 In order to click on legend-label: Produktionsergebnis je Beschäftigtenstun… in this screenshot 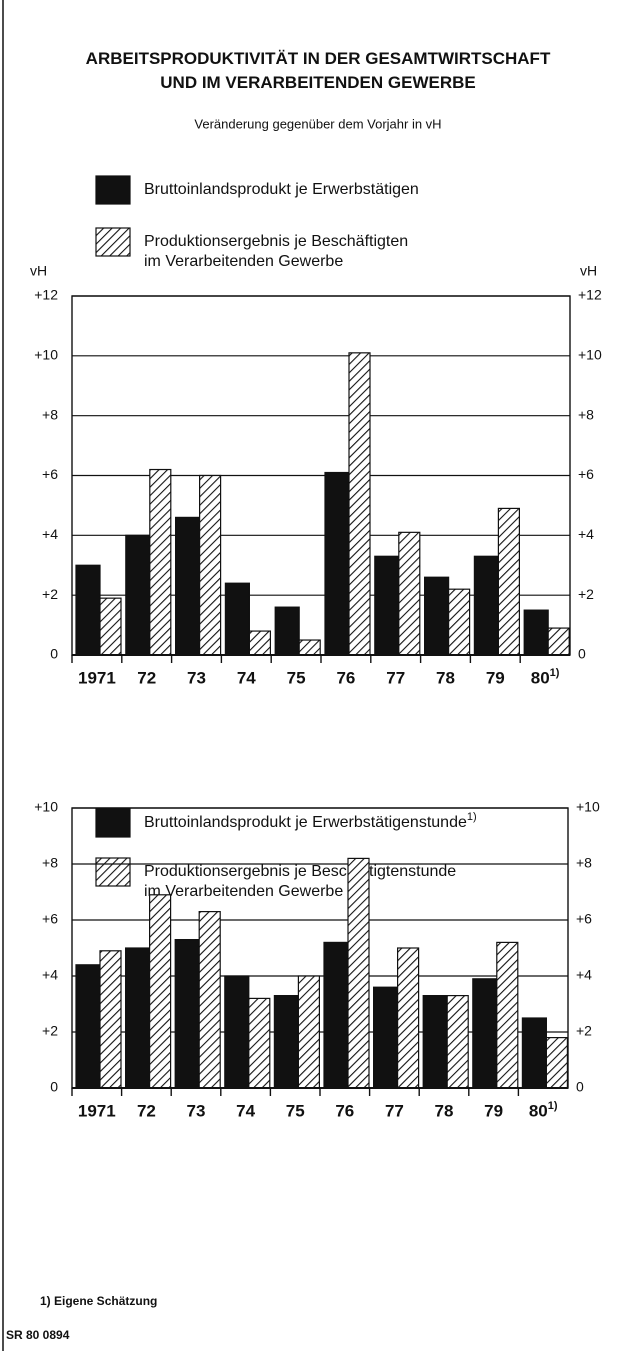, I will do `click(300, 881)`.